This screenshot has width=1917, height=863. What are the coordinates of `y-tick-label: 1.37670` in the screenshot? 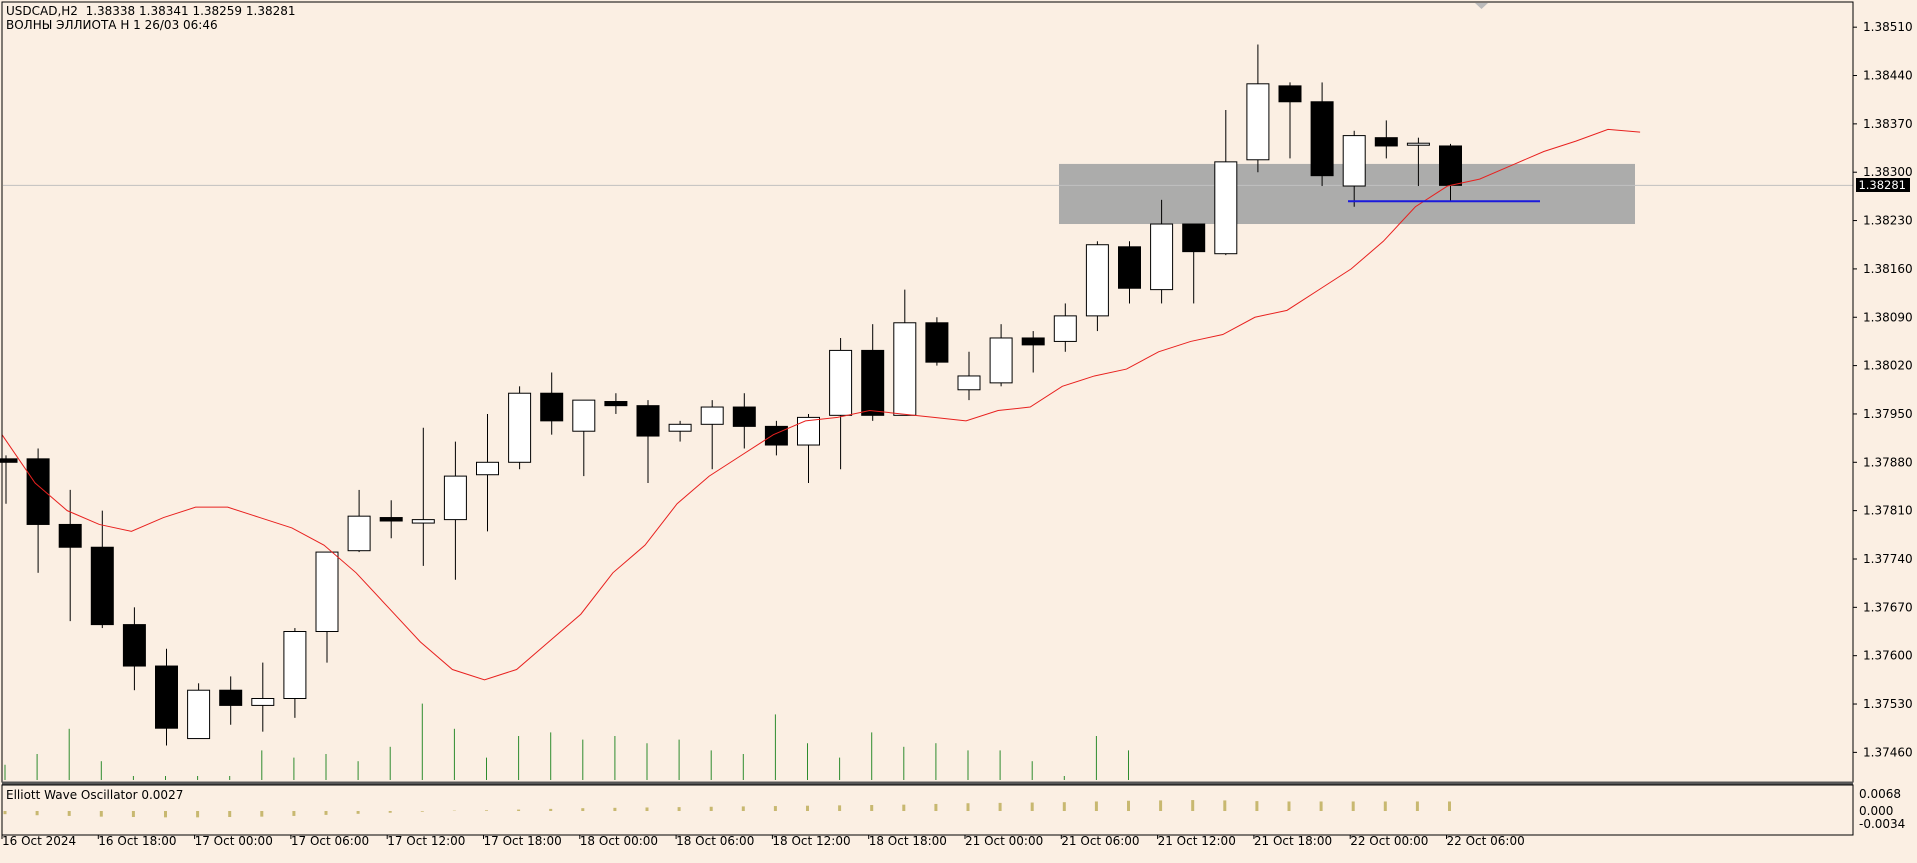 It's located at (1888, 607).